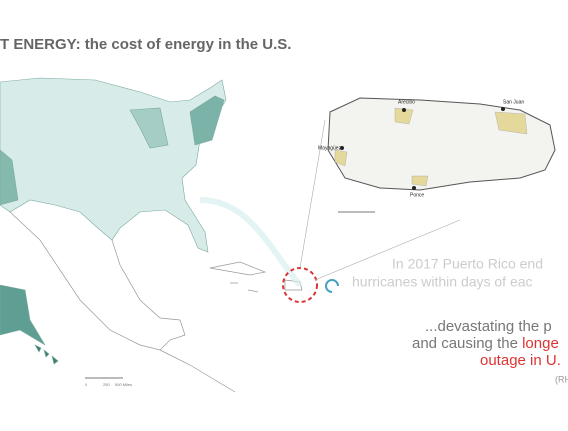  I want to click on caption-line: and causing the longe, so click(485, 343).